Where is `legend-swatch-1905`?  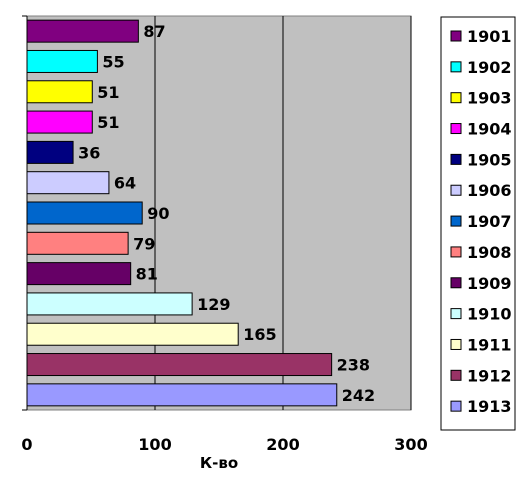 legend-swatch-1905 is located at coordinates (456, 159).